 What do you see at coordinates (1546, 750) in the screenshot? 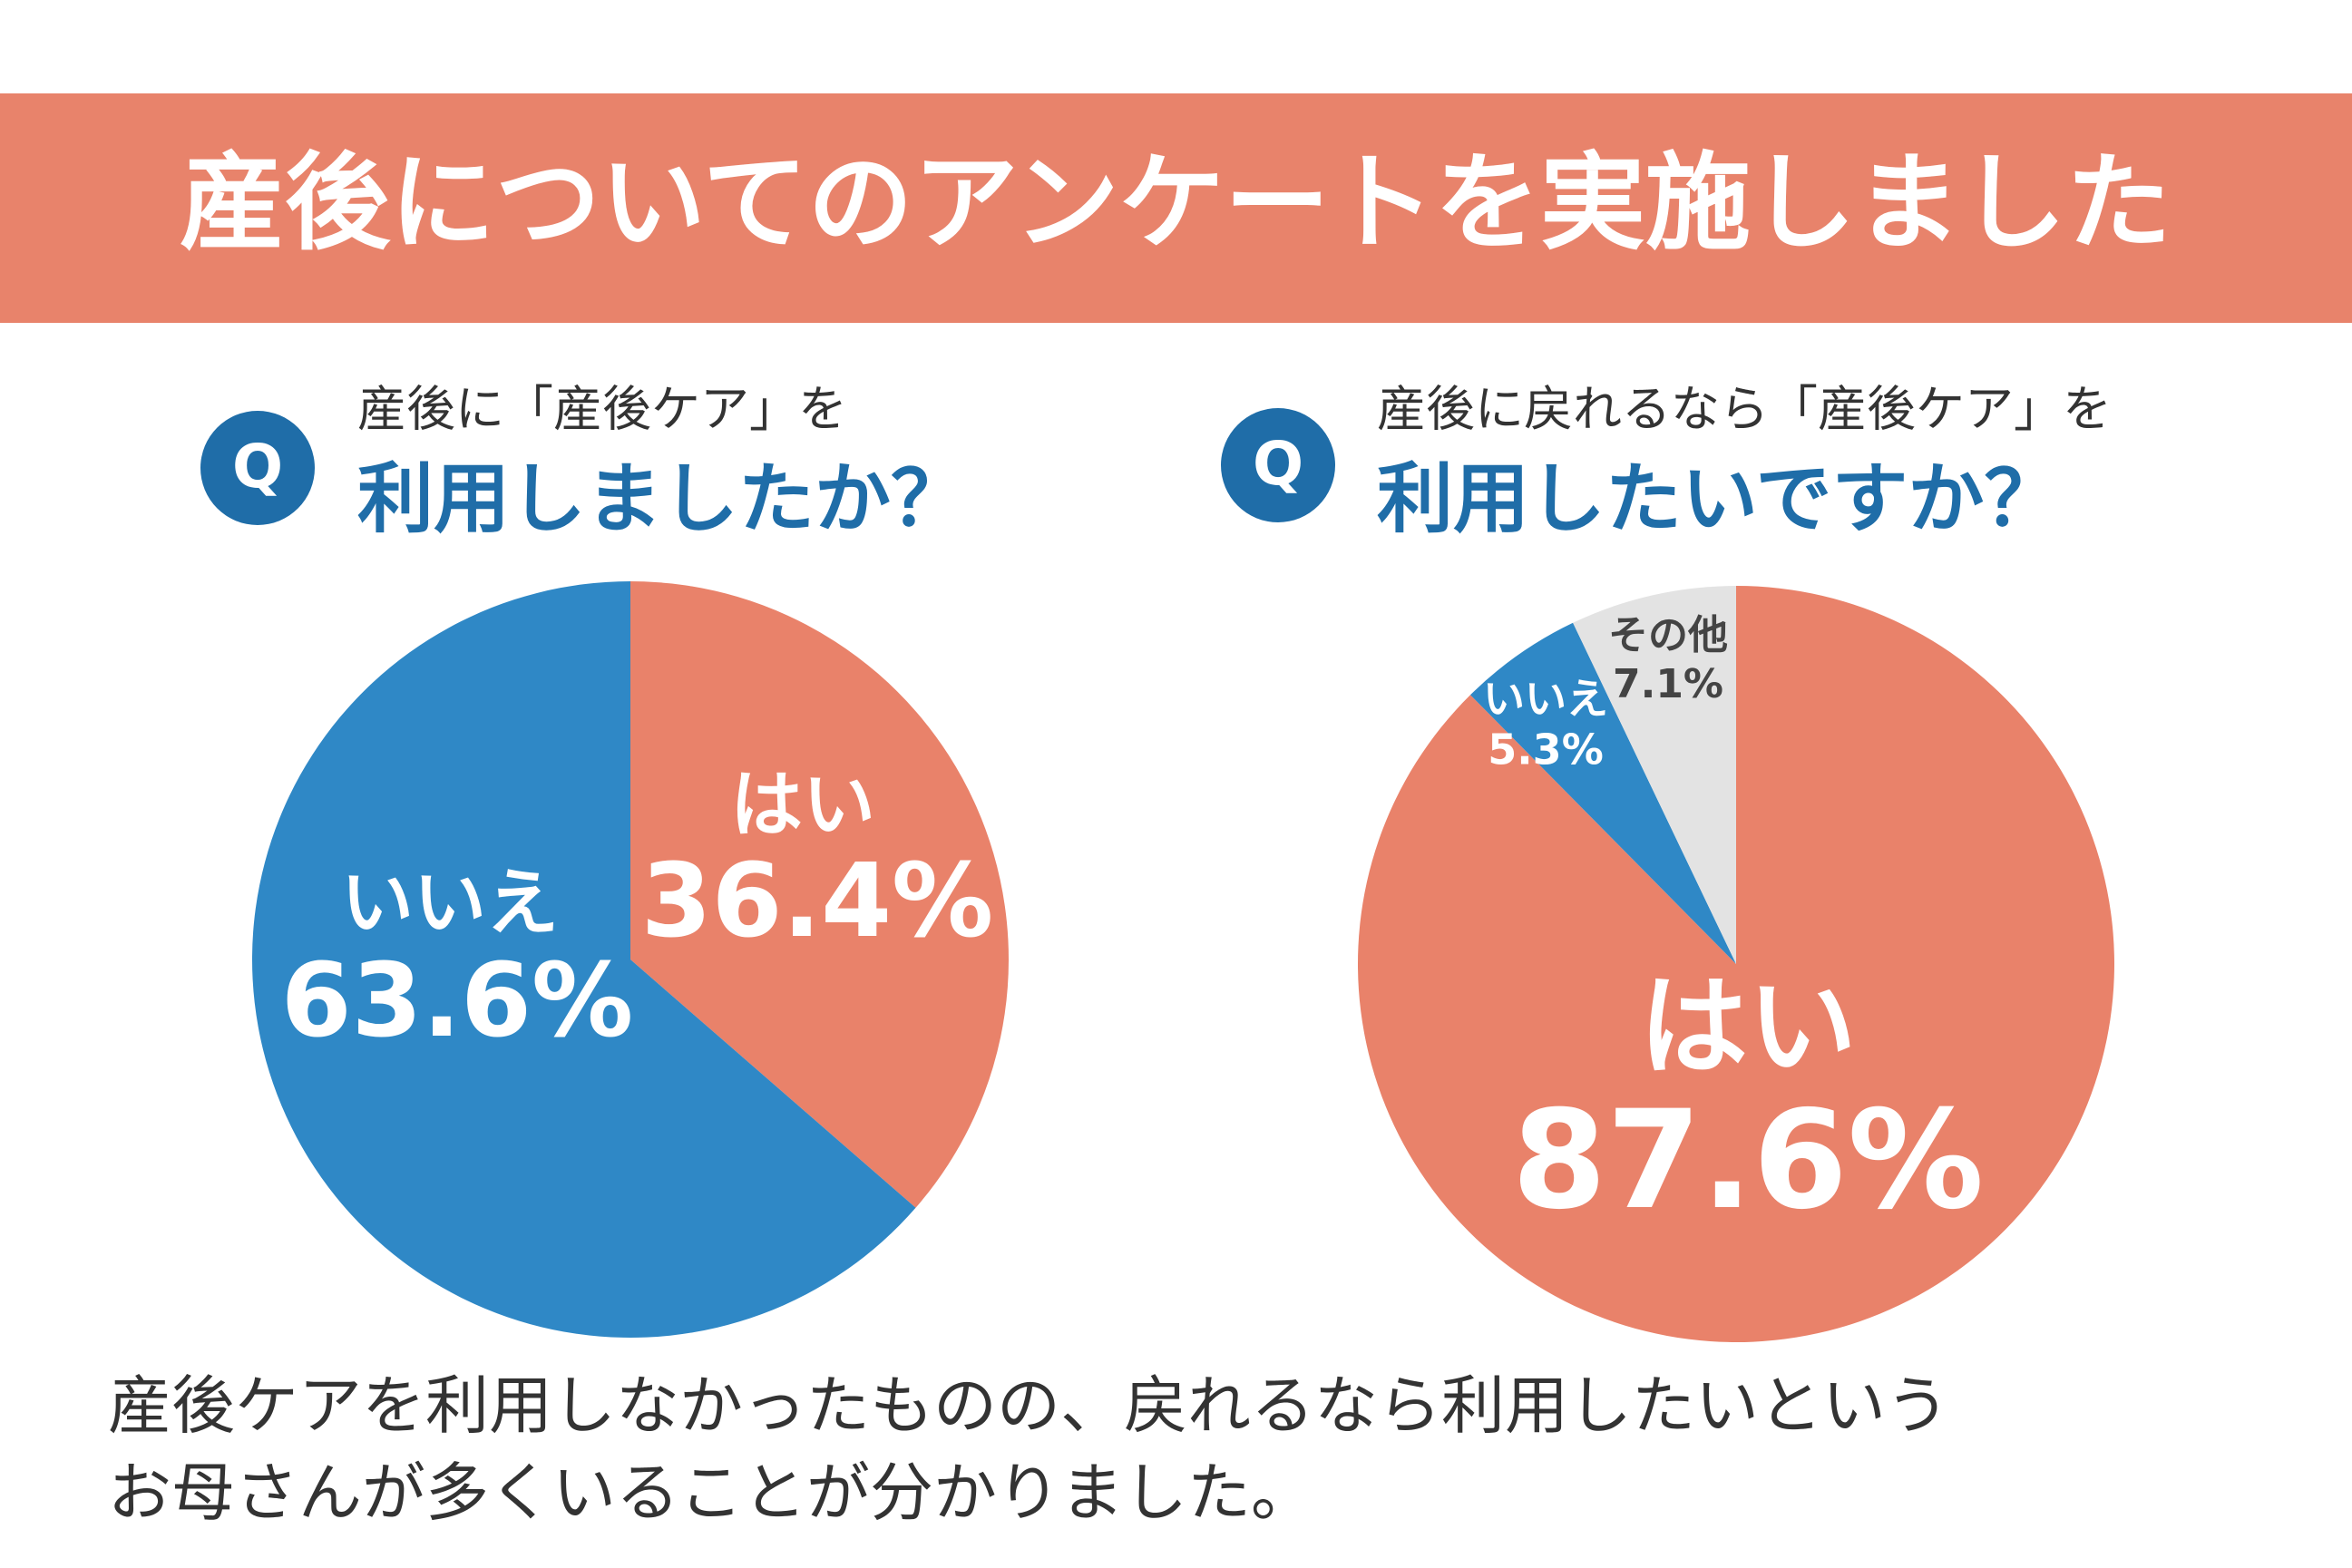
I see `slice-value-label: 5.3%` at bounding box center [1546, 750].